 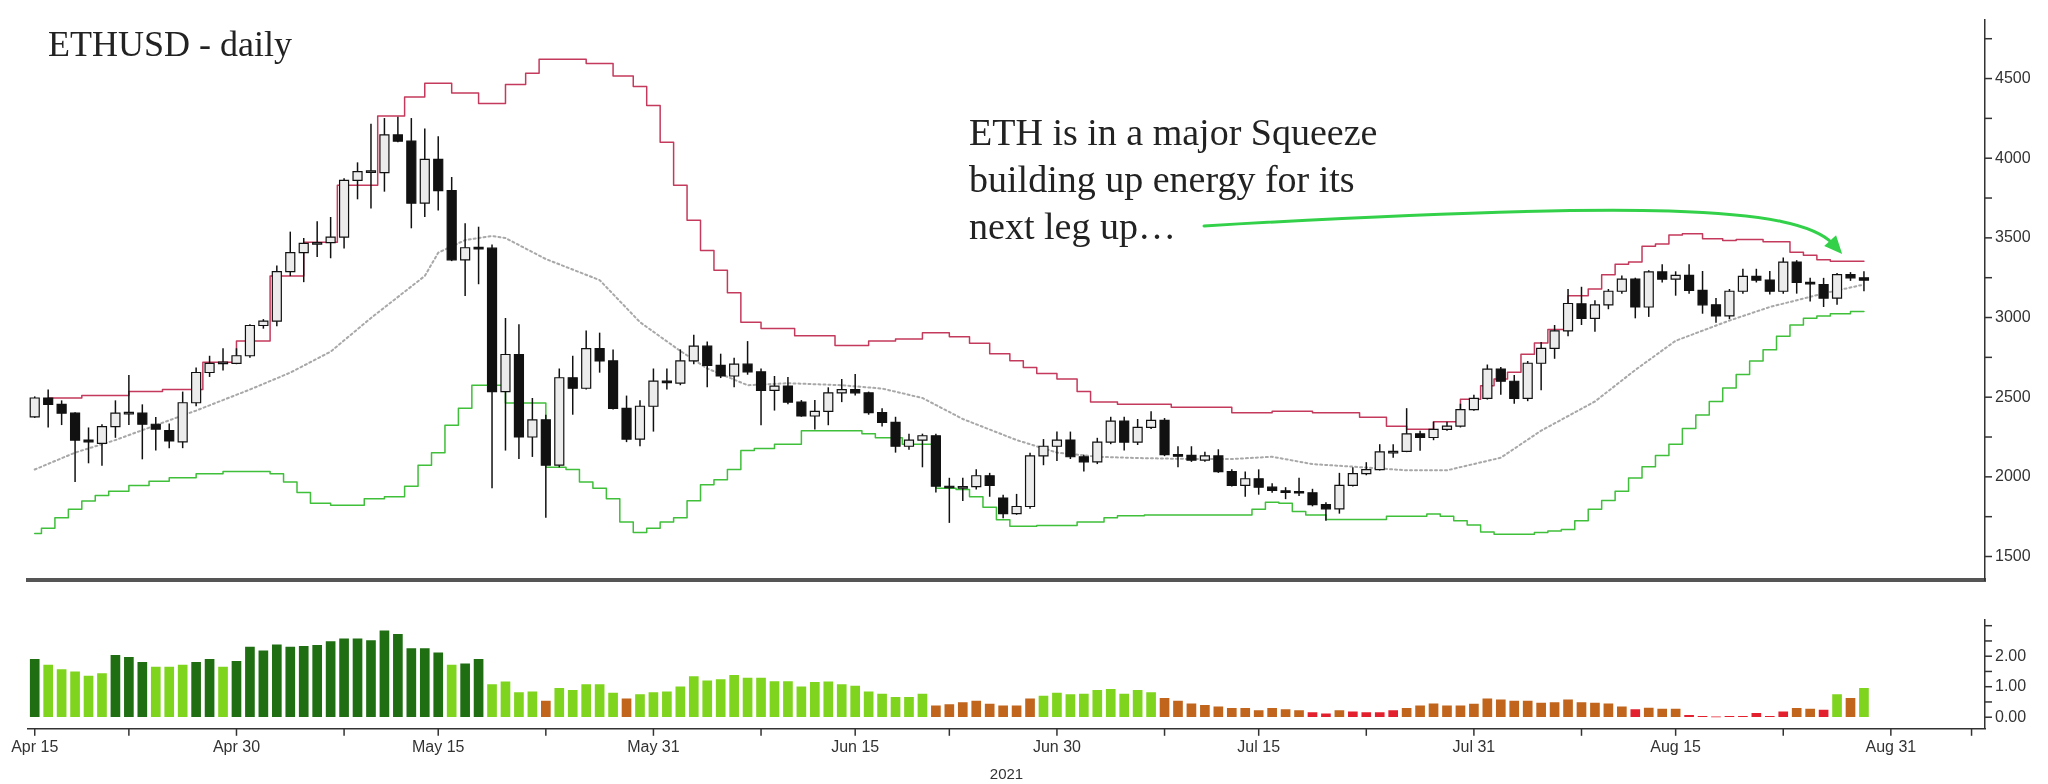 I want to click on y-tick-label: 3000, so click(x=2013, y=316).